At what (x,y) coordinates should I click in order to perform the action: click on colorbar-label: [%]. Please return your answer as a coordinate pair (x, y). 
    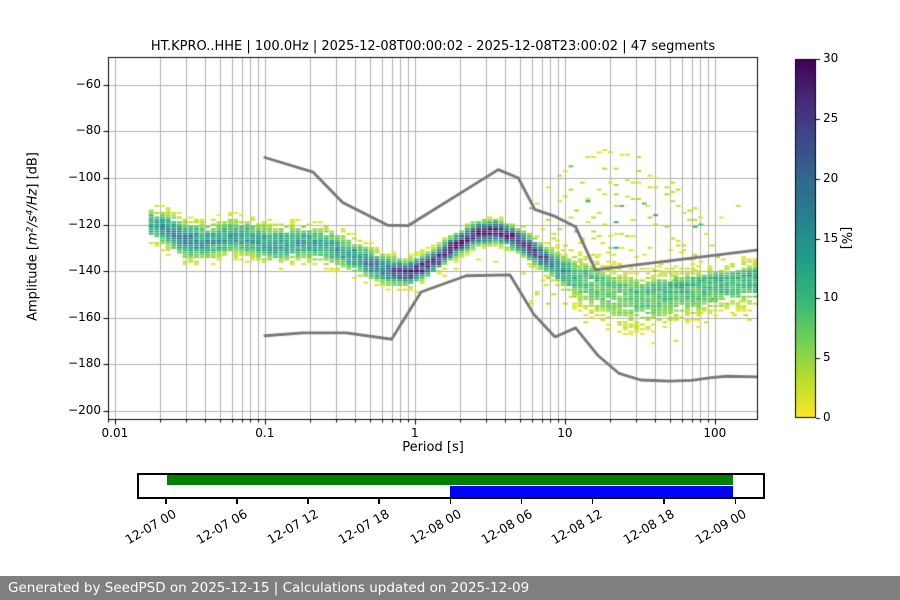
    Looking at the image, I should click on (845, 238).